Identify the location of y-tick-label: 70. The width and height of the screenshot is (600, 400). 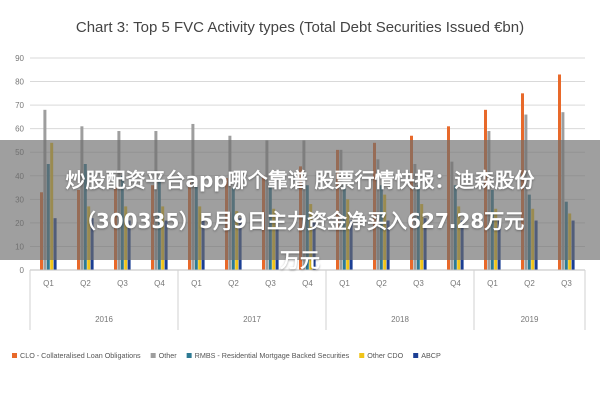
(19, 105).